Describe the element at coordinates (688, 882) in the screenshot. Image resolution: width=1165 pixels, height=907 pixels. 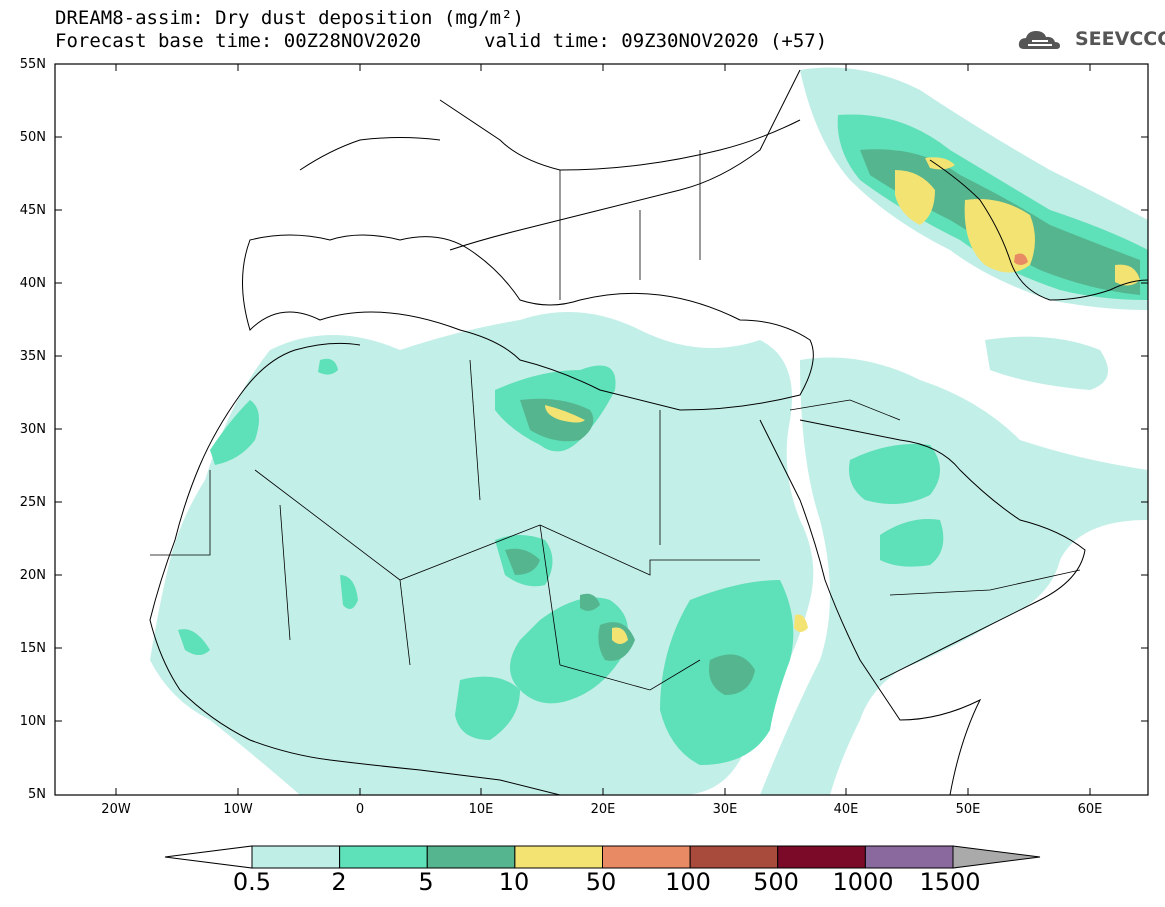
I see `legend-label-100: 100` at that location.